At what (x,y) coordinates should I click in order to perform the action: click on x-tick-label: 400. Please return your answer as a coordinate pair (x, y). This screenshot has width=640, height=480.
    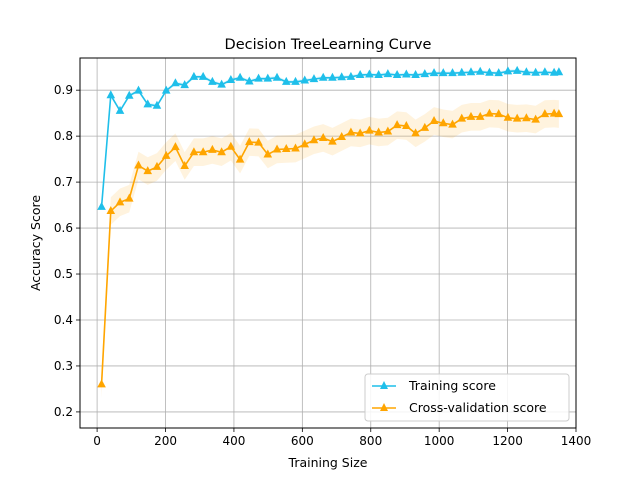
    Looking at the image, I should click on (233, 441).